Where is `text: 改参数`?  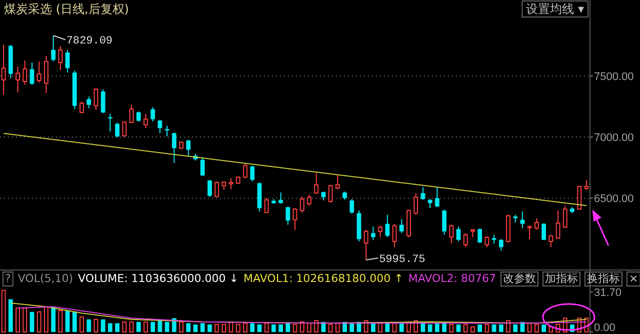
text: 改参数 is located at coordinates (519, 278).